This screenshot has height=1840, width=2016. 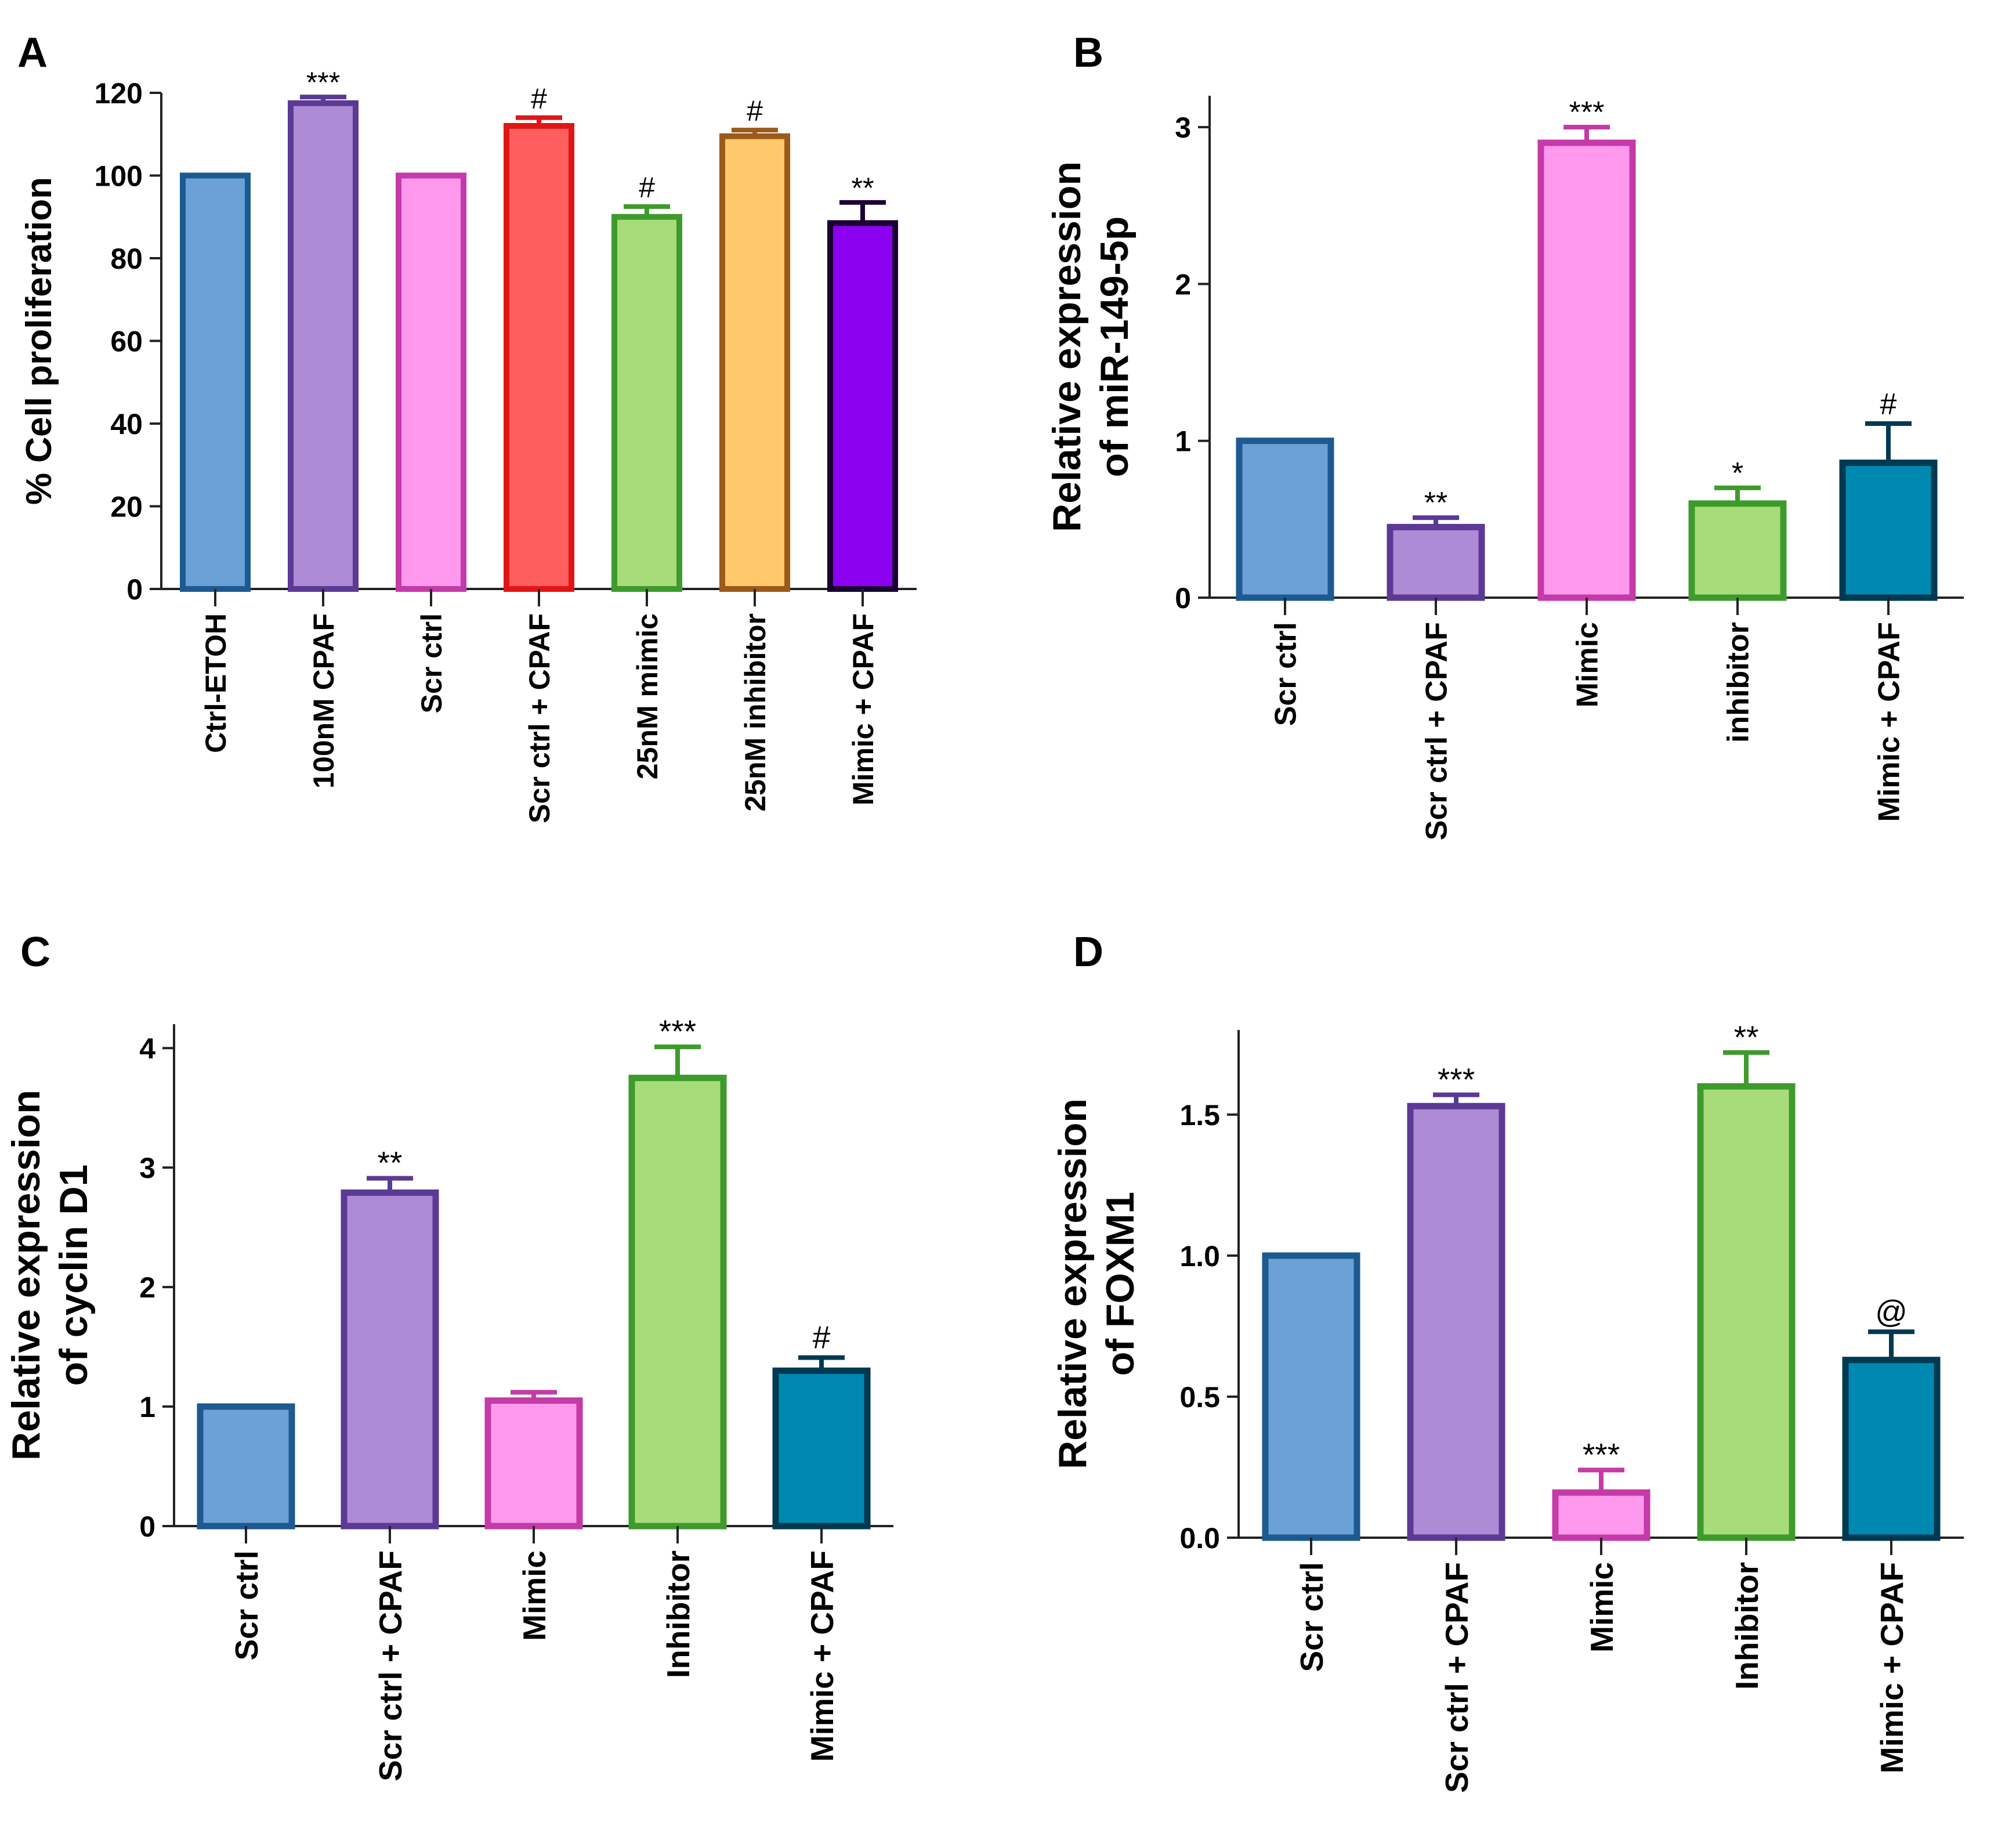 What do you see at coordinates (1088, 952) in the screenshot?
I see `panel-label: D` at bounding box center [1088, 952].